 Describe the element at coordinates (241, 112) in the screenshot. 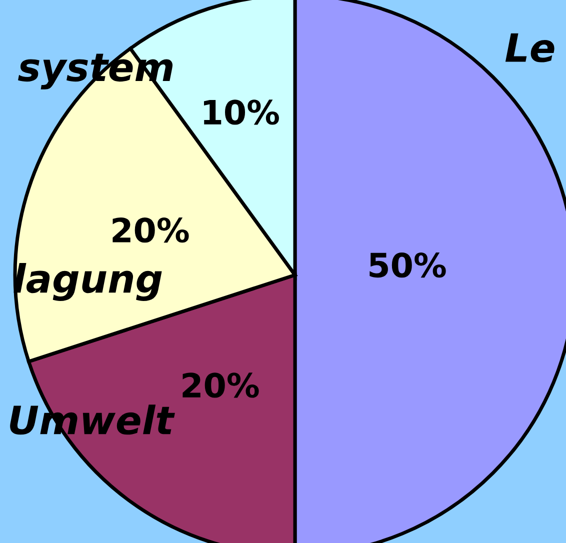

I see `data-label: 10%` at that location.